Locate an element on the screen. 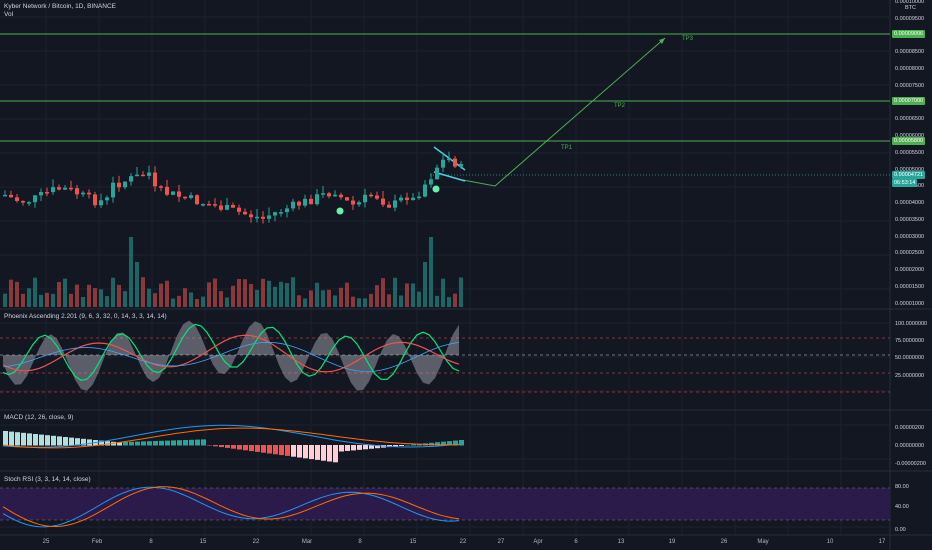 The width and height of the screenshot is (932, 550). price-tick-label: 0.00010000 is located at coordinates (910, 2).